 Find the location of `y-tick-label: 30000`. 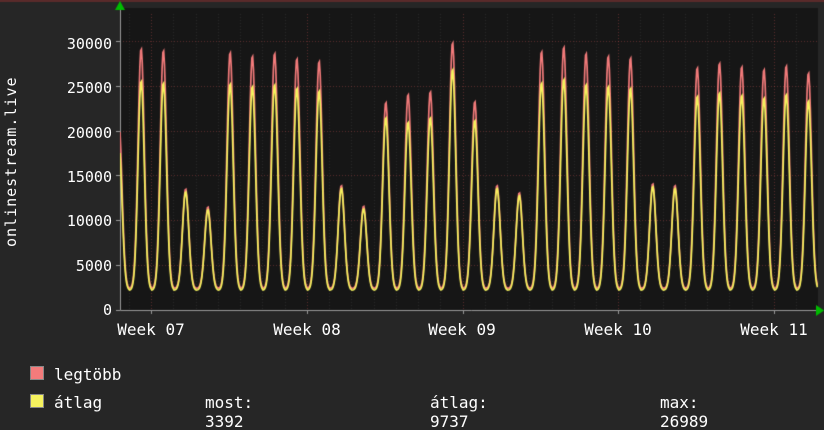

y-tick-label: 30000 is located at coordinates (89, 44).